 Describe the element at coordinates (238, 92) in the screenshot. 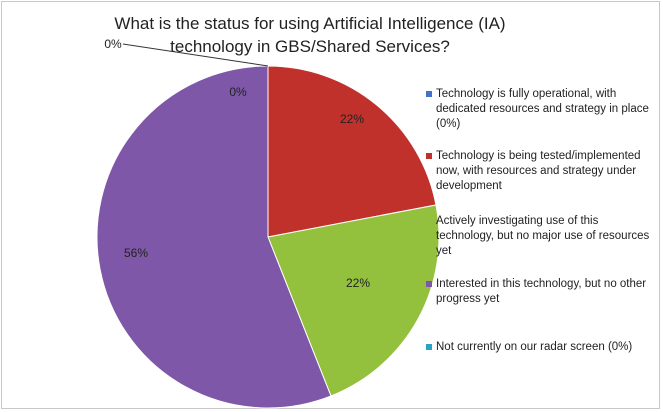

I see `data-label-5: 0%` at that location.